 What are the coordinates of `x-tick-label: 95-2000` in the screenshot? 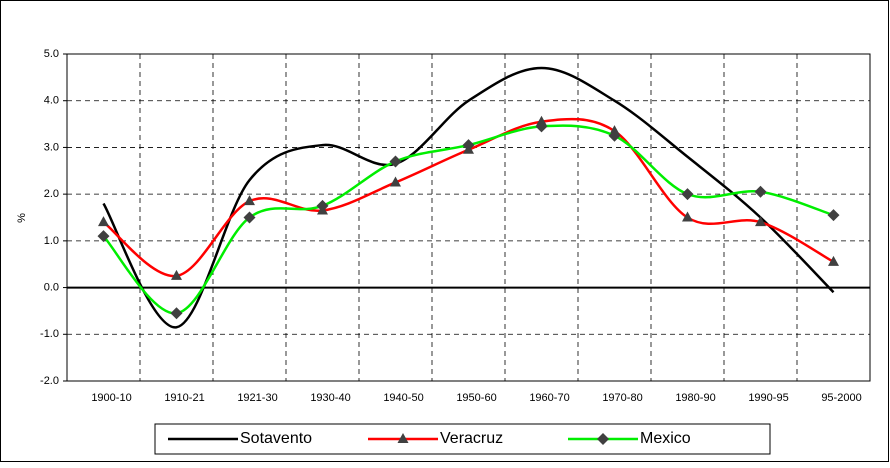 It's located at (841, 398).